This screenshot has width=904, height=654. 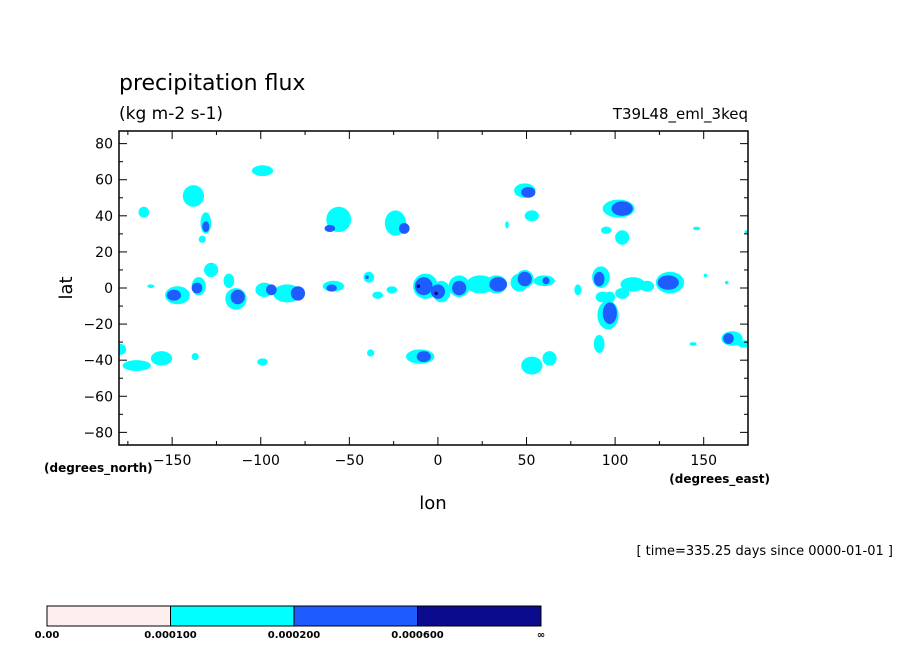 What do you see at coordinates (170, 635) in the screenshot?
I see `colorbar-label: 0.000100` at bounding box center [170, 635].